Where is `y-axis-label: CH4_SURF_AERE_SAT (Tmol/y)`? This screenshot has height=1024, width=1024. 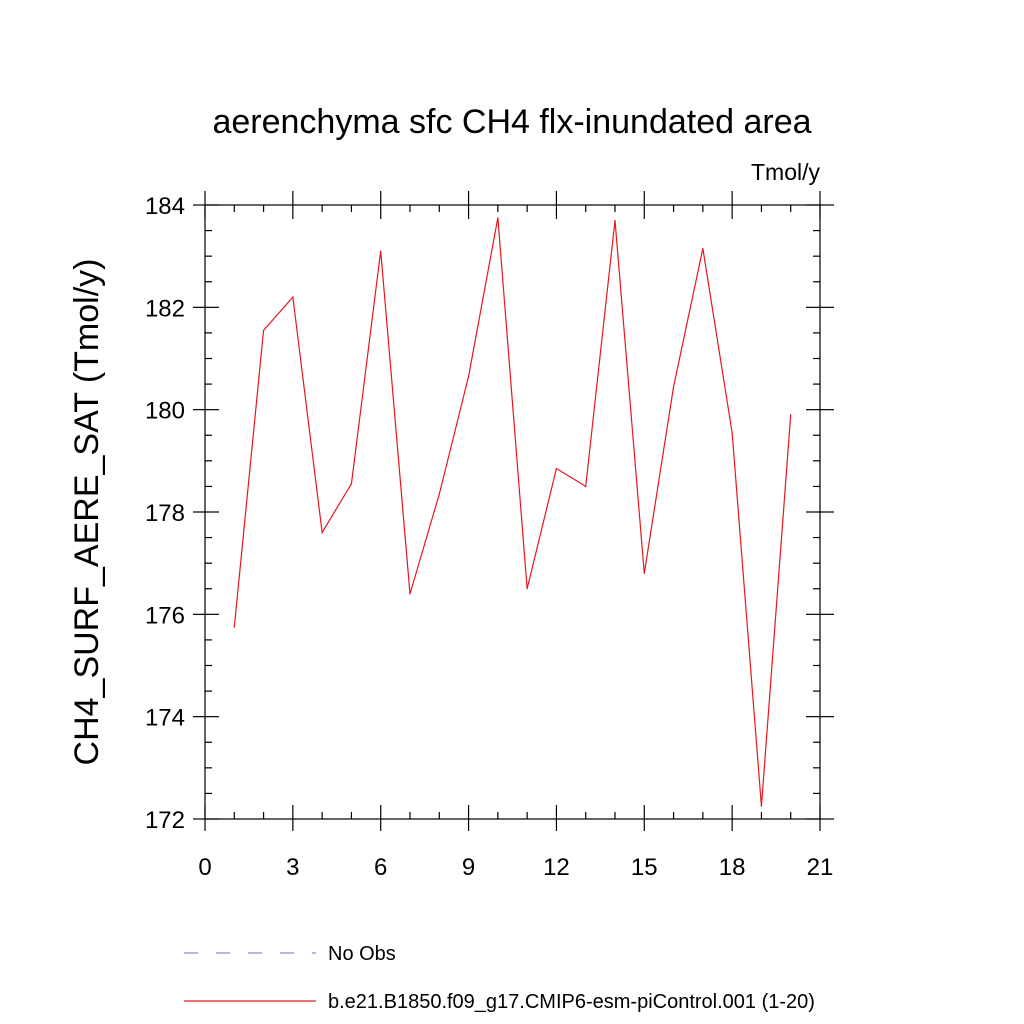 y-axis-label: CH4_SURF_AERE_SAT (Tmol/y) is located at coordinates (87, 512).